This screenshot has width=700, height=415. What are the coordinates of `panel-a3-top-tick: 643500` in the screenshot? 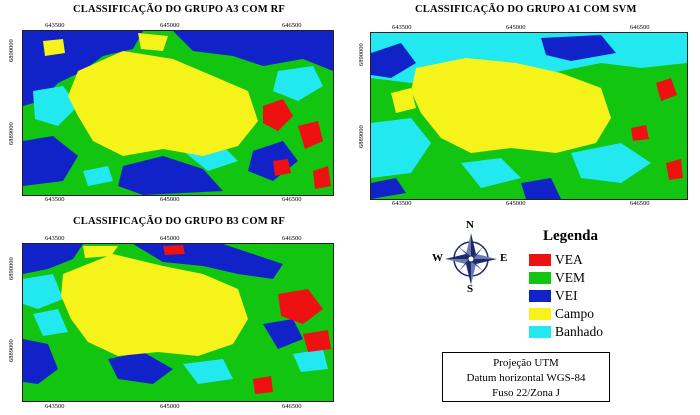 It's located at (55, 25).